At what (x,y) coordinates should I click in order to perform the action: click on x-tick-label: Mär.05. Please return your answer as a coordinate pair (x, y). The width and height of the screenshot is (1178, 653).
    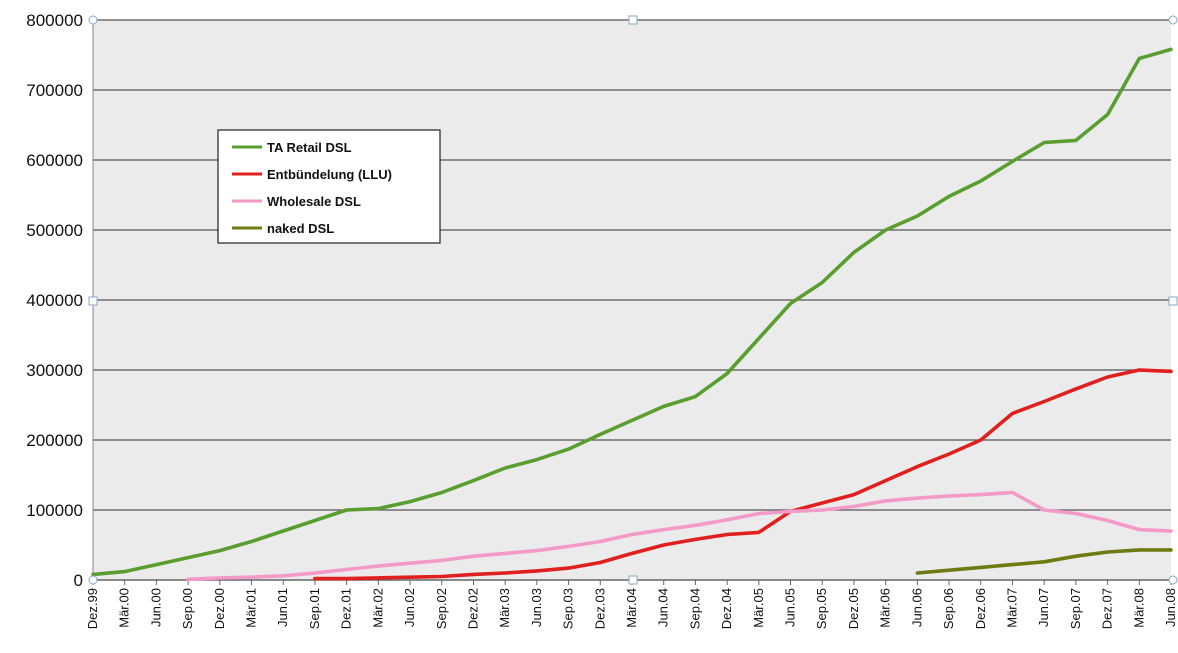
    Looking at the image, I should click on (758, 608).